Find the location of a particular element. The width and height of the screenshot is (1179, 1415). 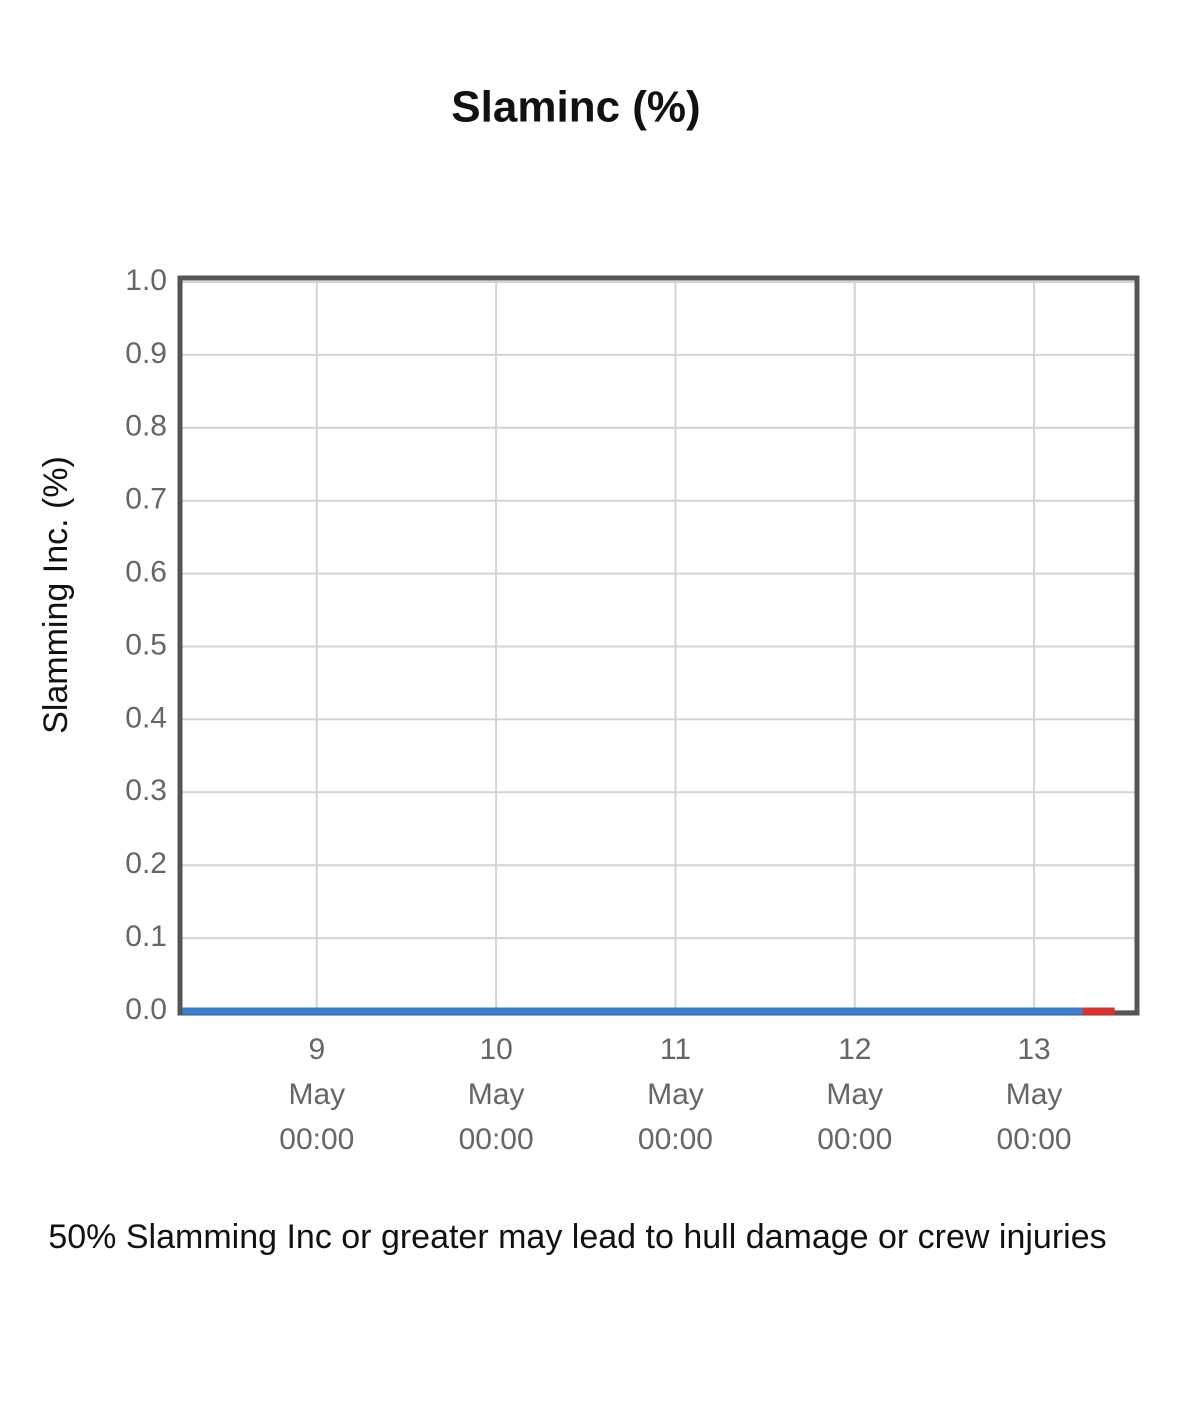

x-tick-label: 12 May 00:00 is located at coordinates (855, 1094).